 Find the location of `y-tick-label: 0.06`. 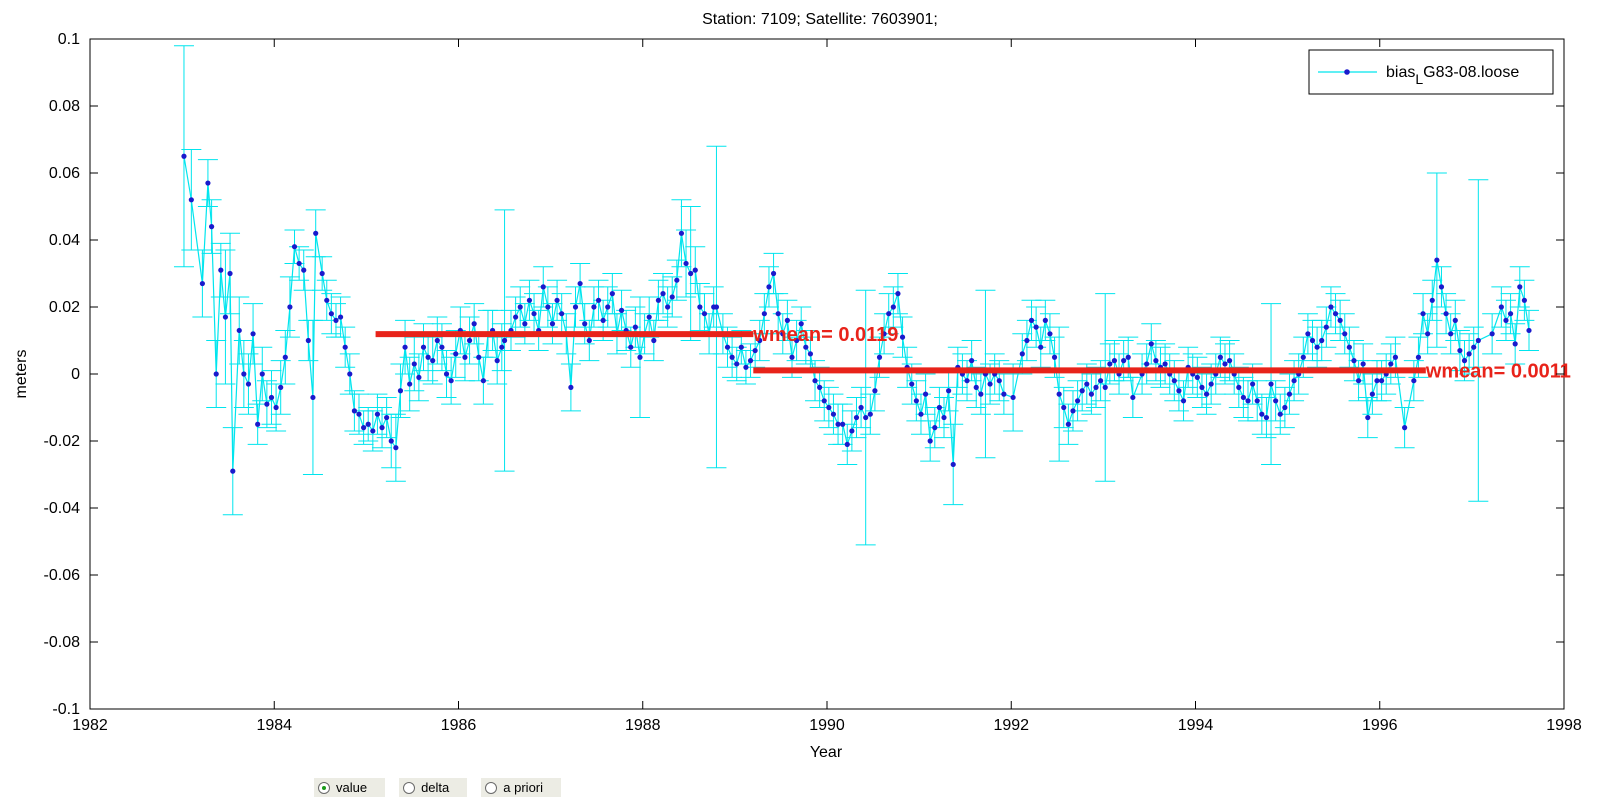

y-tick-label: 0.06 is located at coordinates (64, 173).